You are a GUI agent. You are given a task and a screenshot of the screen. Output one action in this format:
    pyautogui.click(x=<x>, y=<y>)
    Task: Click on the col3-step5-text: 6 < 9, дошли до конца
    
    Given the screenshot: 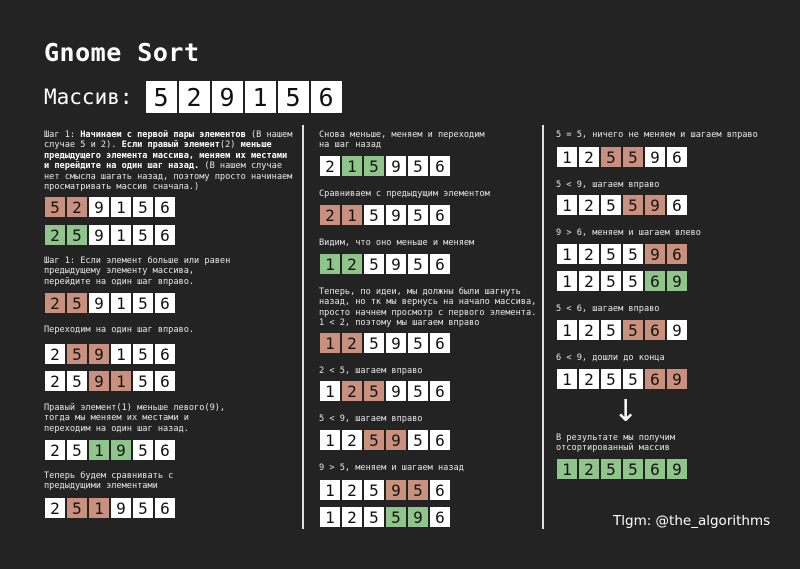 What is the action you would take?
    pyautogui.click(x=610, y=358)
    